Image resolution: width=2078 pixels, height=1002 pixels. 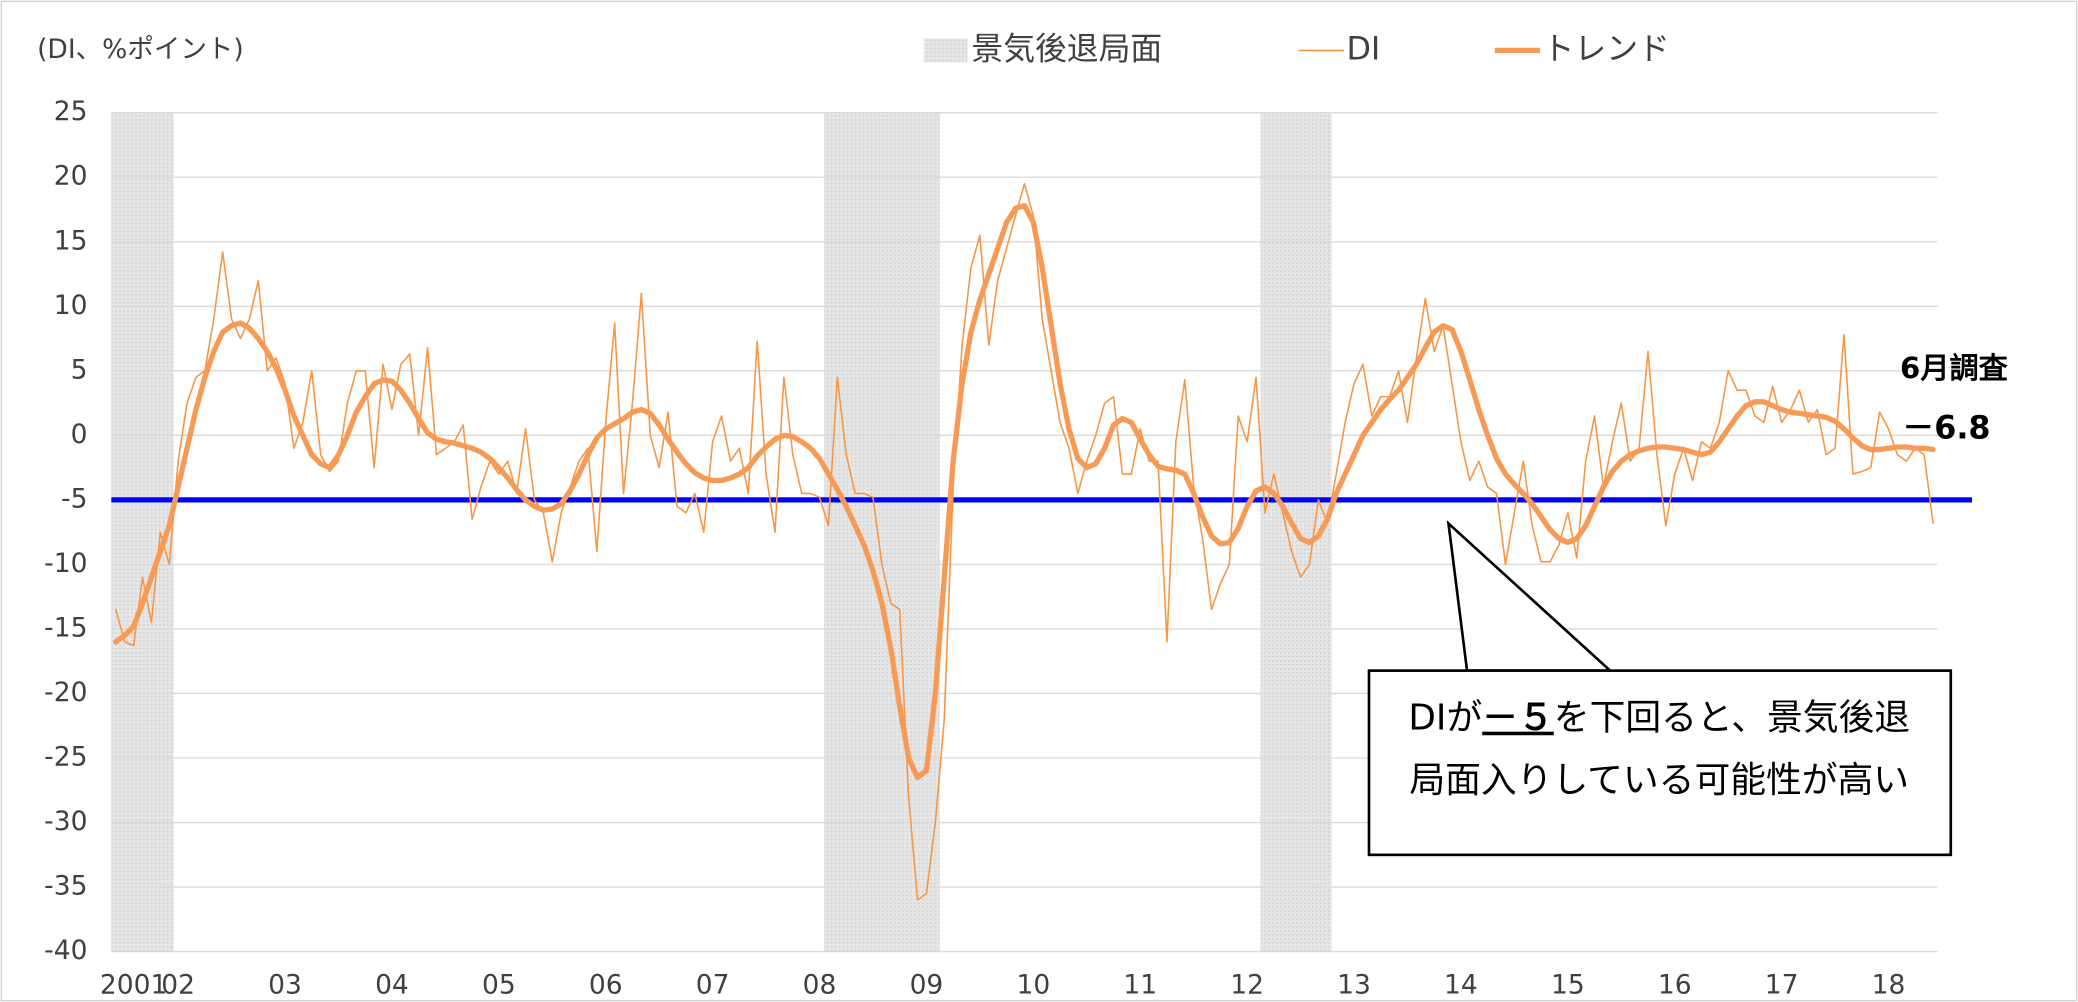 I want to click on y-tick-label: -15, so click(x=65, y=627).